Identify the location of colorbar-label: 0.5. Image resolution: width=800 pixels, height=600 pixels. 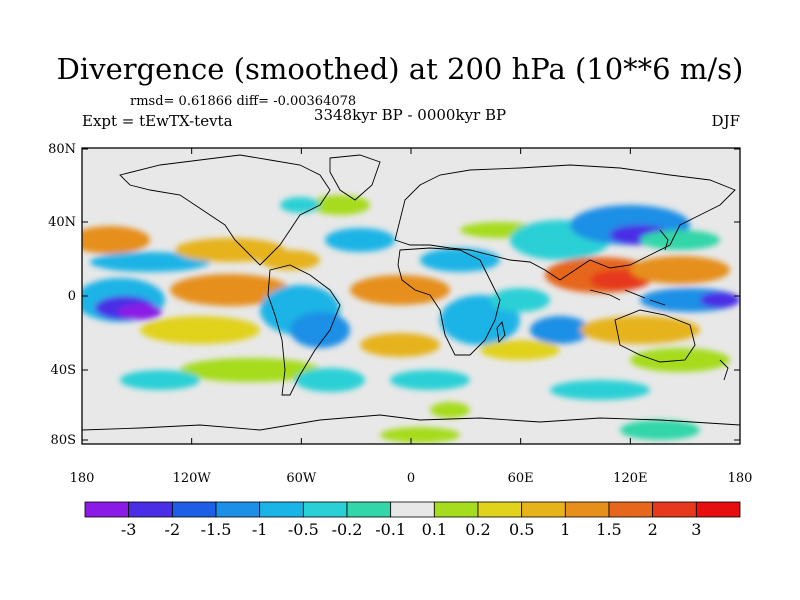
(521, 529).